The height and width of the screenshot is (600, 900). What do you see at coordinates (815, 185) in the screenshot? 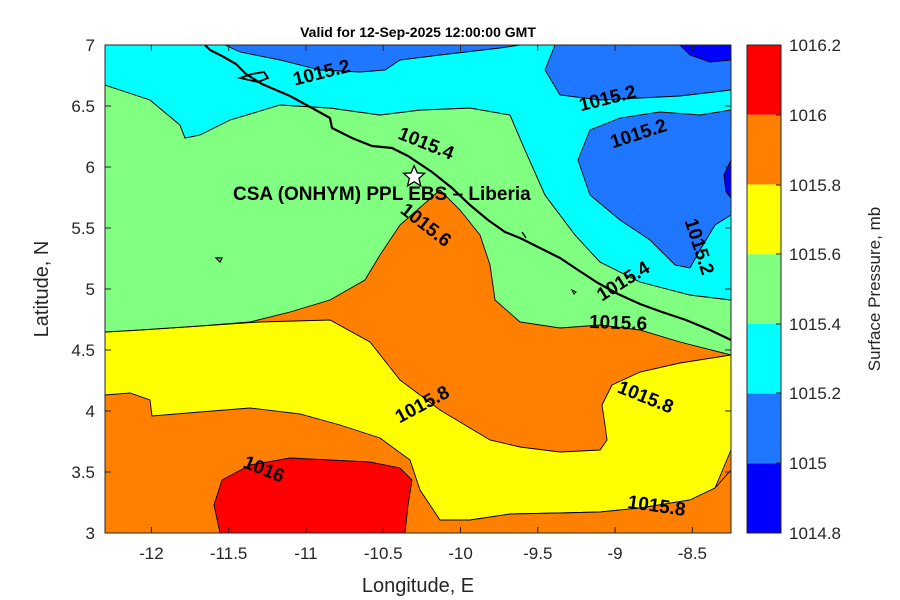
I see `colorbar-tick-label: 1015.8` at bounding box center [815, 185].